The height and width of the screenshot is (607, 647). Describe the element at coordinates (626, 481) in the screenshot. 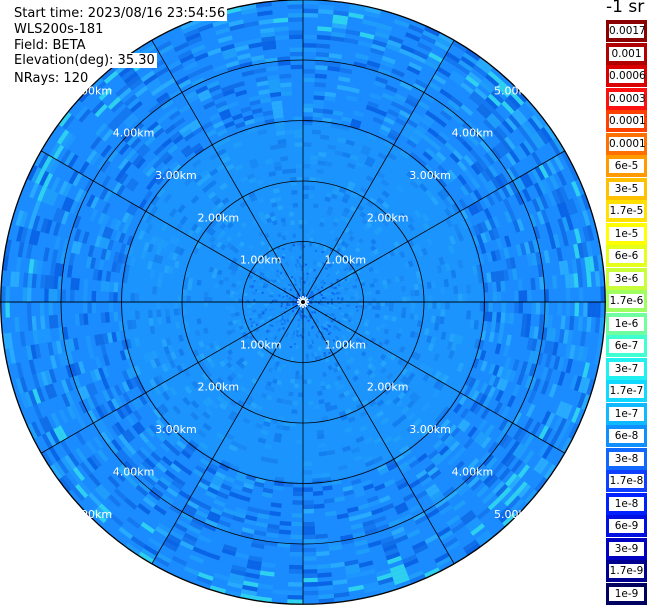

I see `colorbar-label: 1.7e-8` at that location.